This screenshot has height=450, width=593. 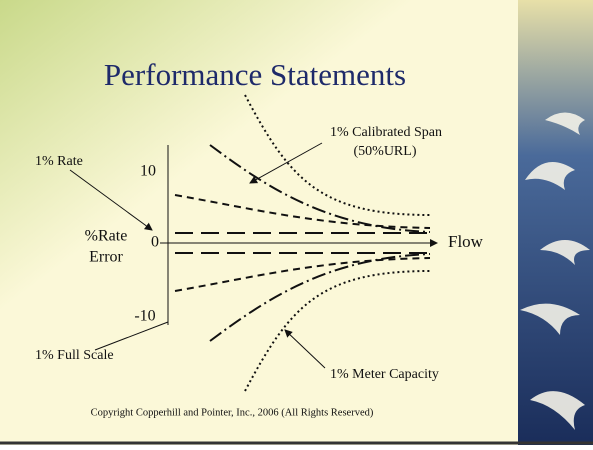 What do you see at coordinates (106, 257) in the screenshot?
I see `y-label: Error` at bounding box center [106, 257].